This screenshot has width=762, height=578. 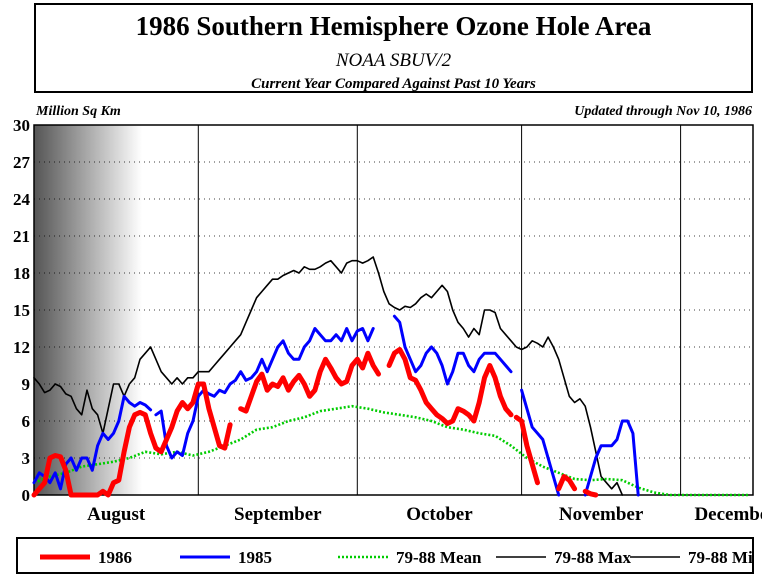 I want to click on y-tick-label: 21, so click(x=21, y=236).